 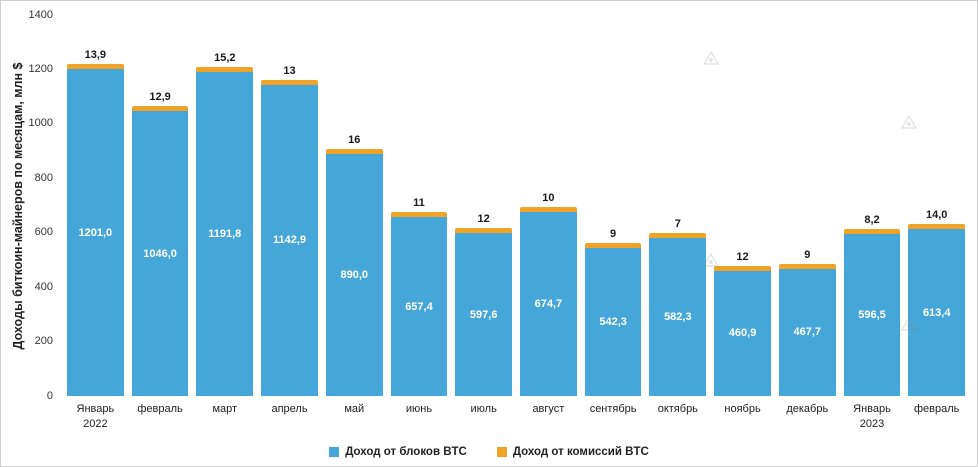 I want to click on x-axis-label: Январь 2023, so click(x=872, y=417).